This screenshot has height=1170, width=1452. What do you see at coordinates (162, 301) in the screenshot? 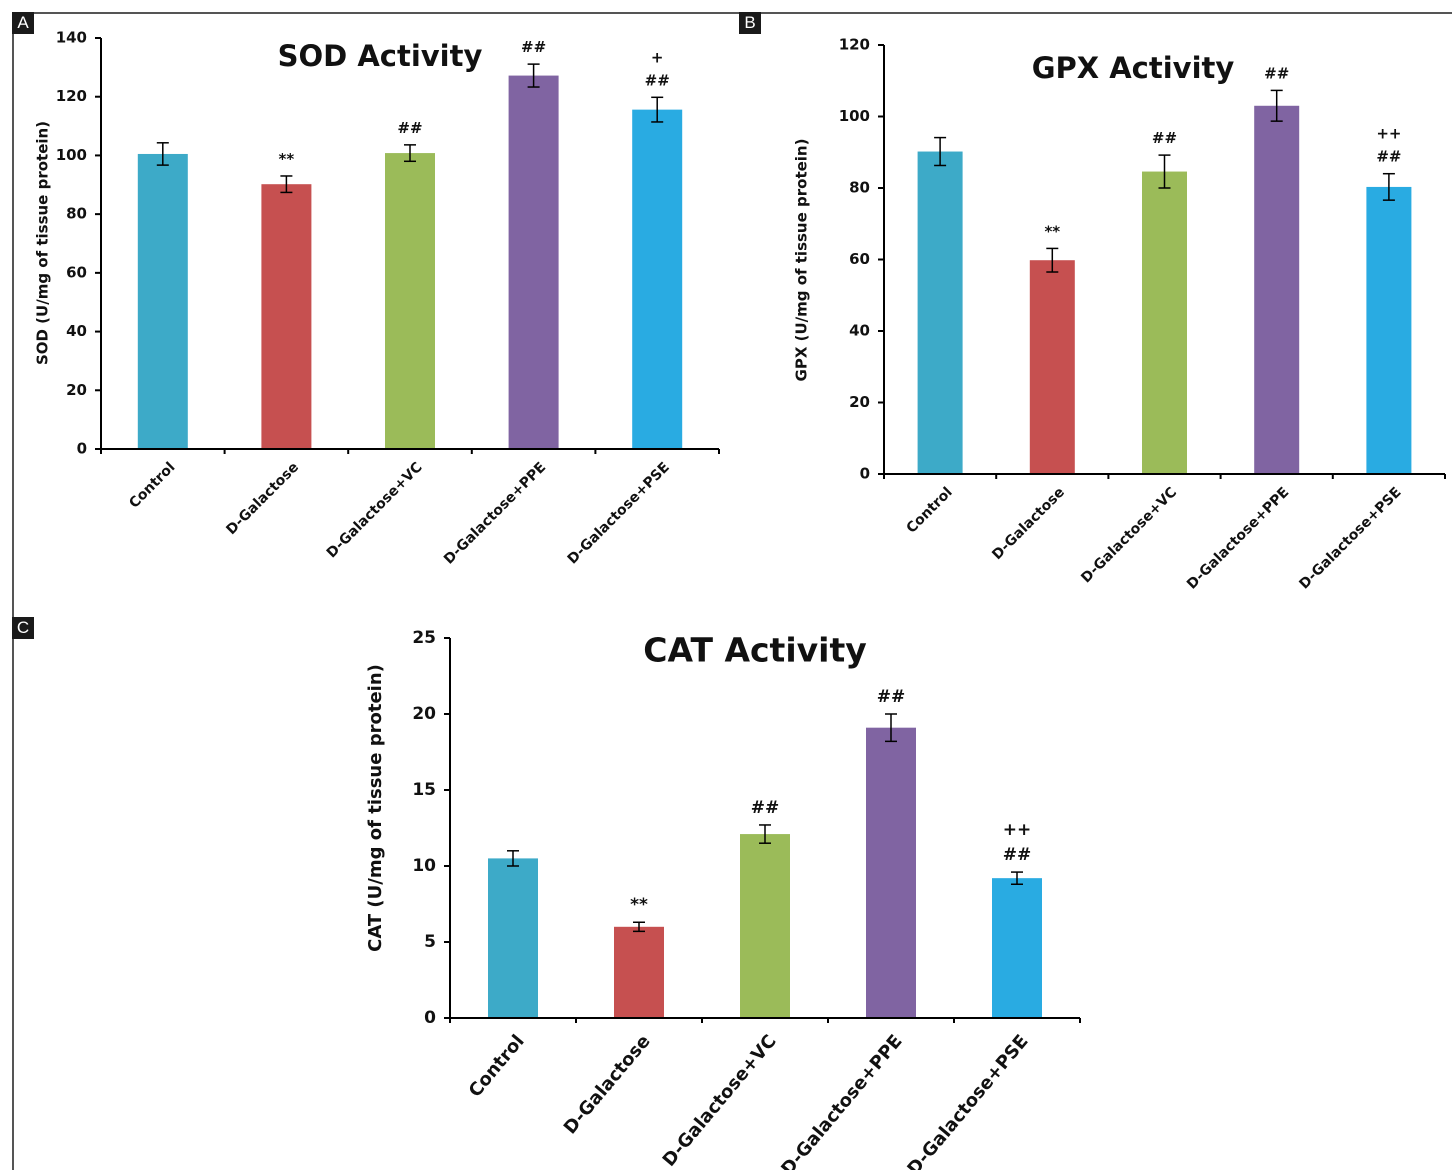
I see `sod-bar-control` at bounding box center [162, 301].